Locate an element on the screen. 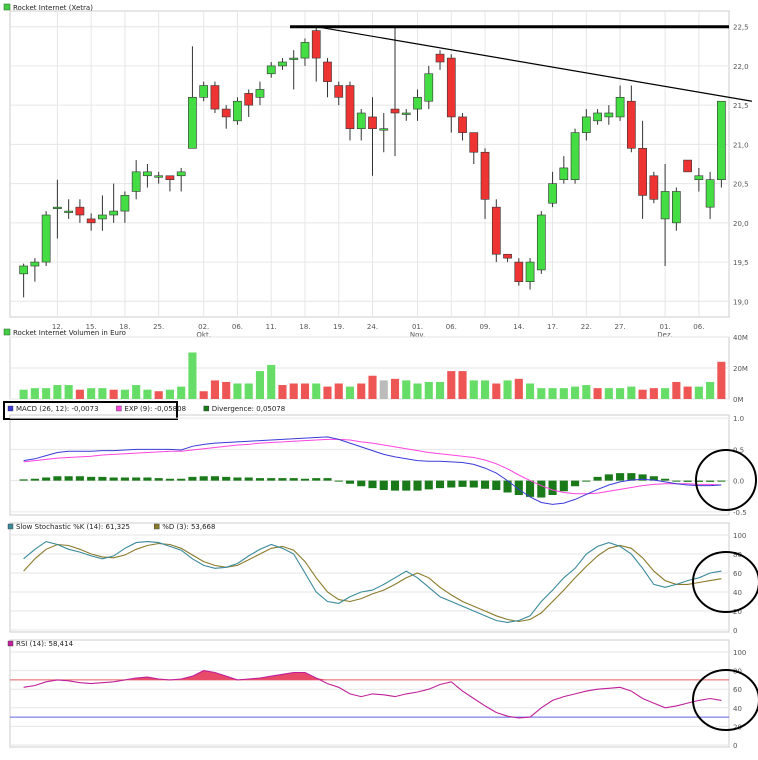 The width and height of the screenshot is (758, 760). volume-title: Rocket Internet Volumen in Euro is located at coordinates (69, 333).